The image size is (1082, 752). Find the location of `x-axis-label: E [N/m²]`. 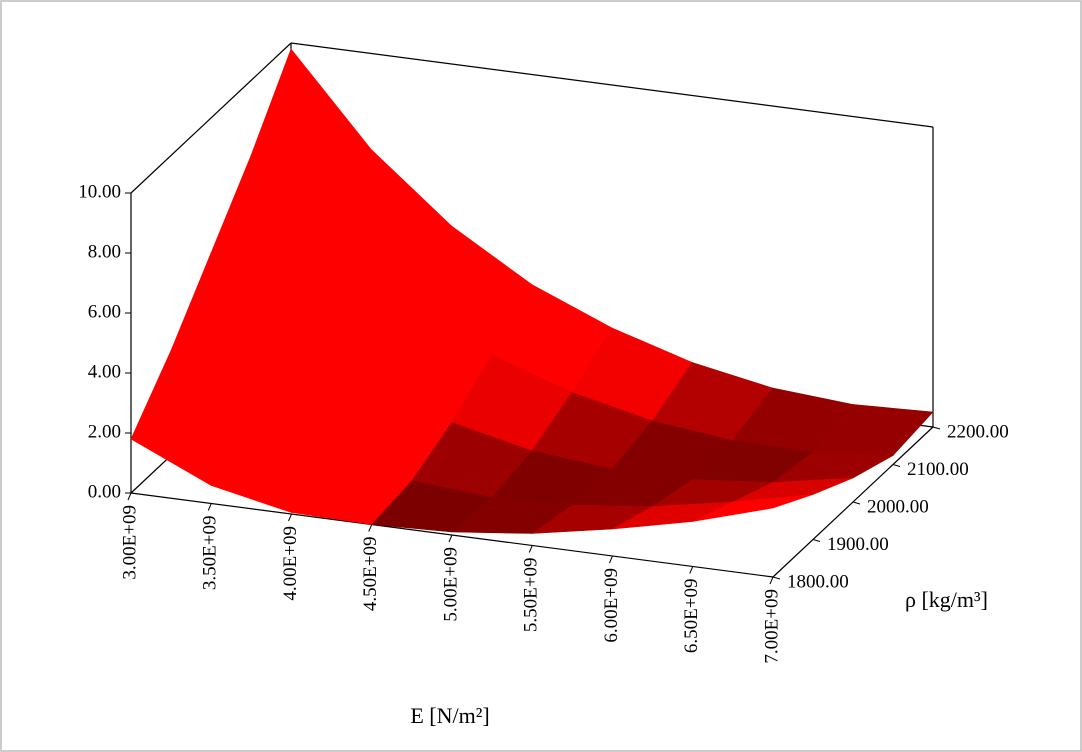

x-axis-label: E [N/m²] is located at coordinates (449, 715).